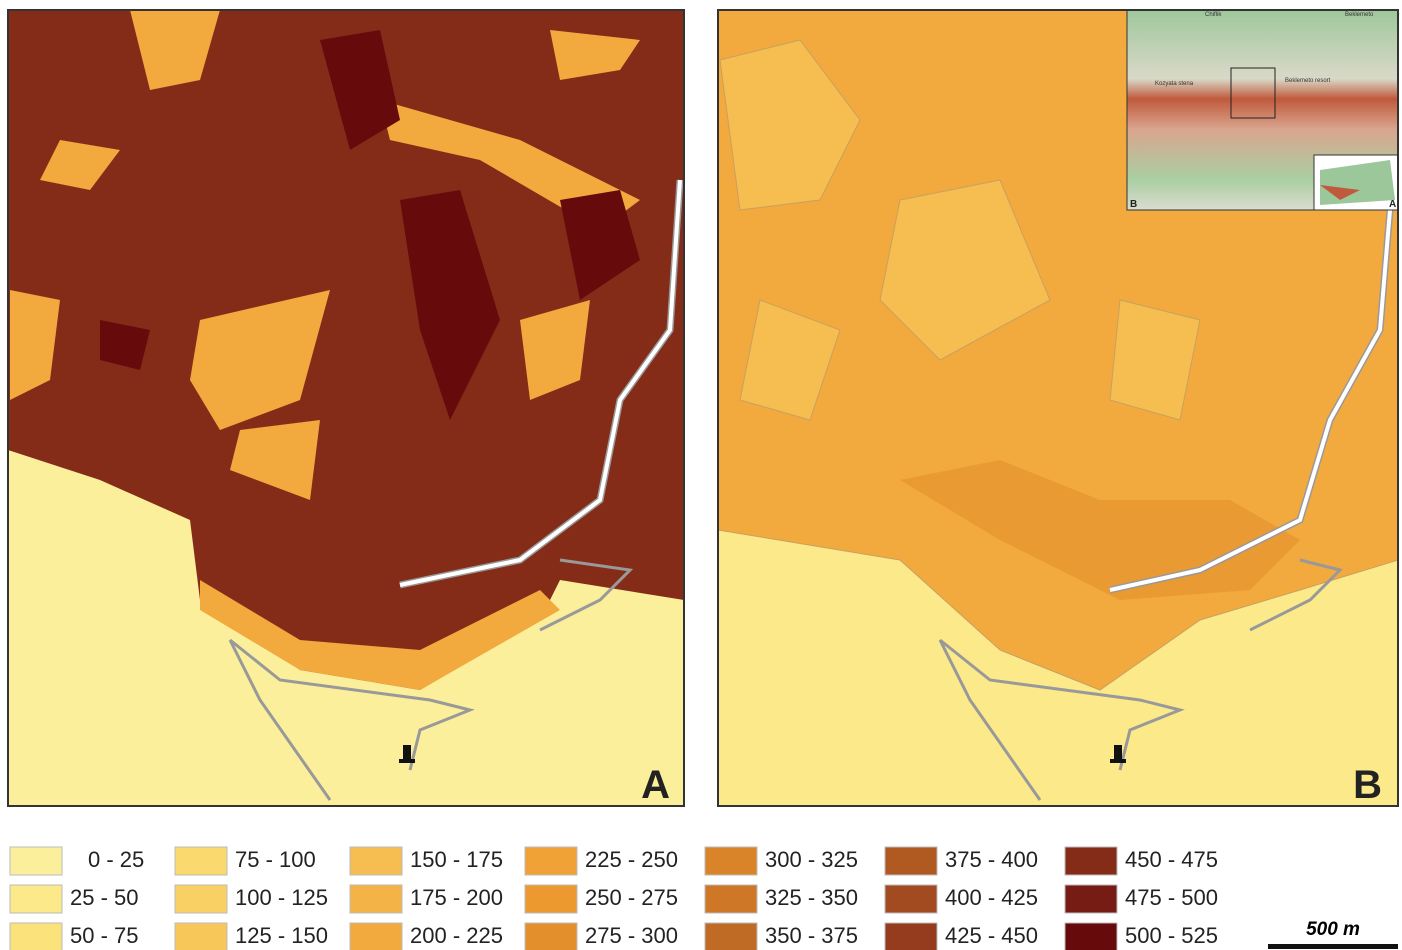 The image size is (1402, 950). I want to click on legend-label: 300 - 325, so click(811, 859).